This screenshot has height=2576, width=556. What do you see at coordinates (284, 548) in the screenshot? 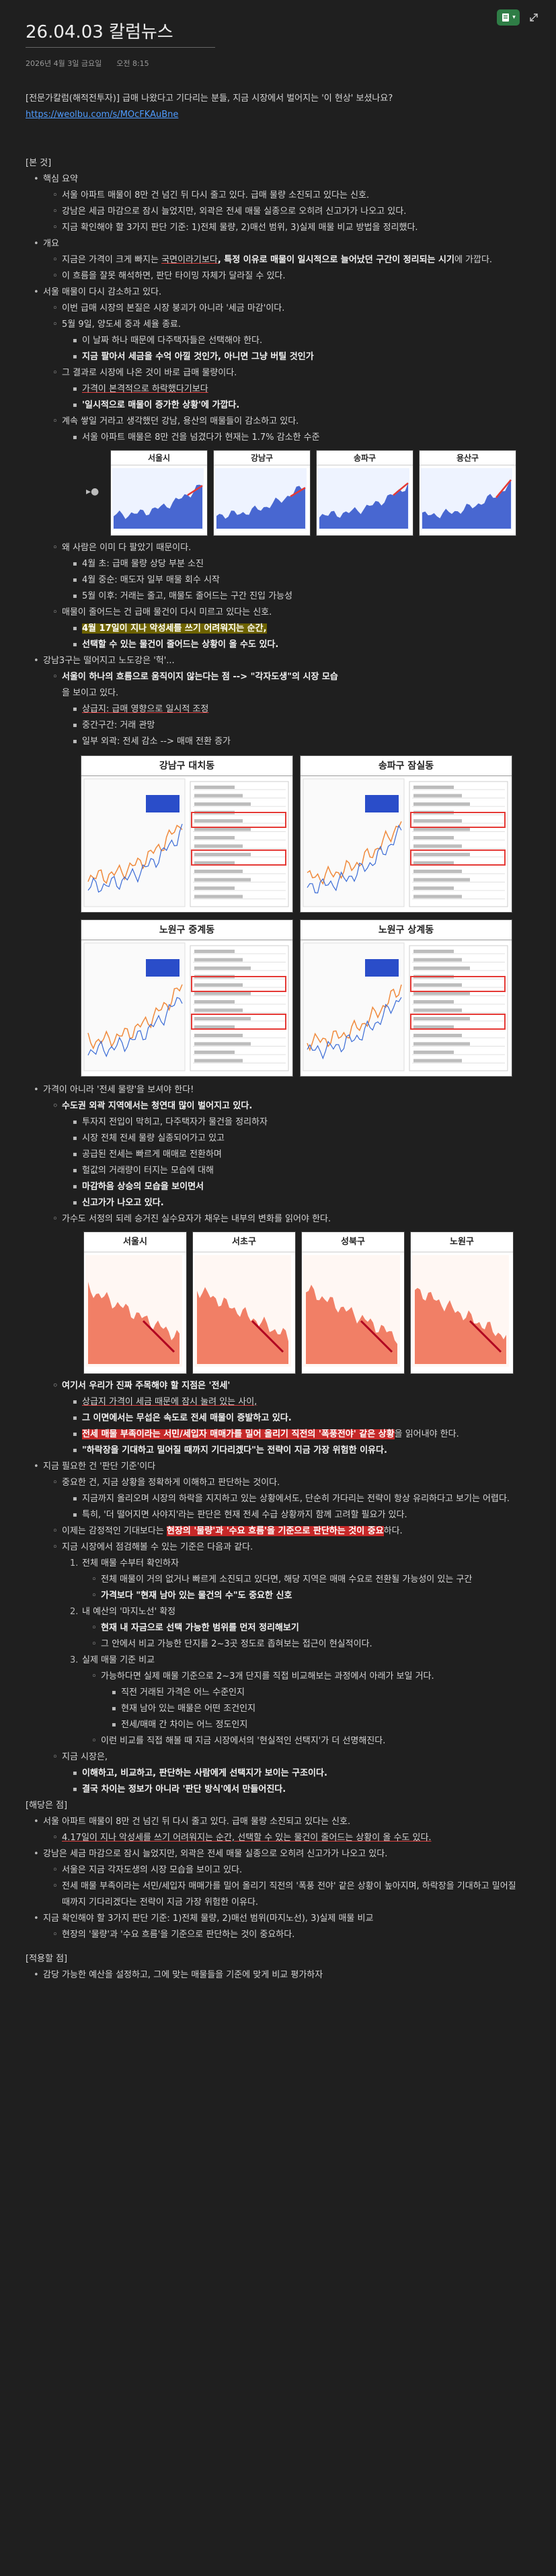
I see `why-line: 왜 사람은 이미 다 팔았기 때문이다.` at bounding box center [284, 548].